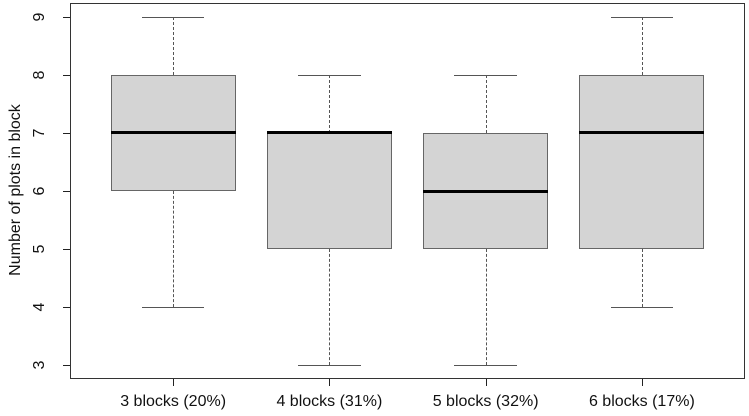 This screenshot has height=416, width=749. What do you see at coordinates (485, 401) in the screenshot?
I see `x-category-label: 5 blocks (32%)` at bounding box center [485, 401].